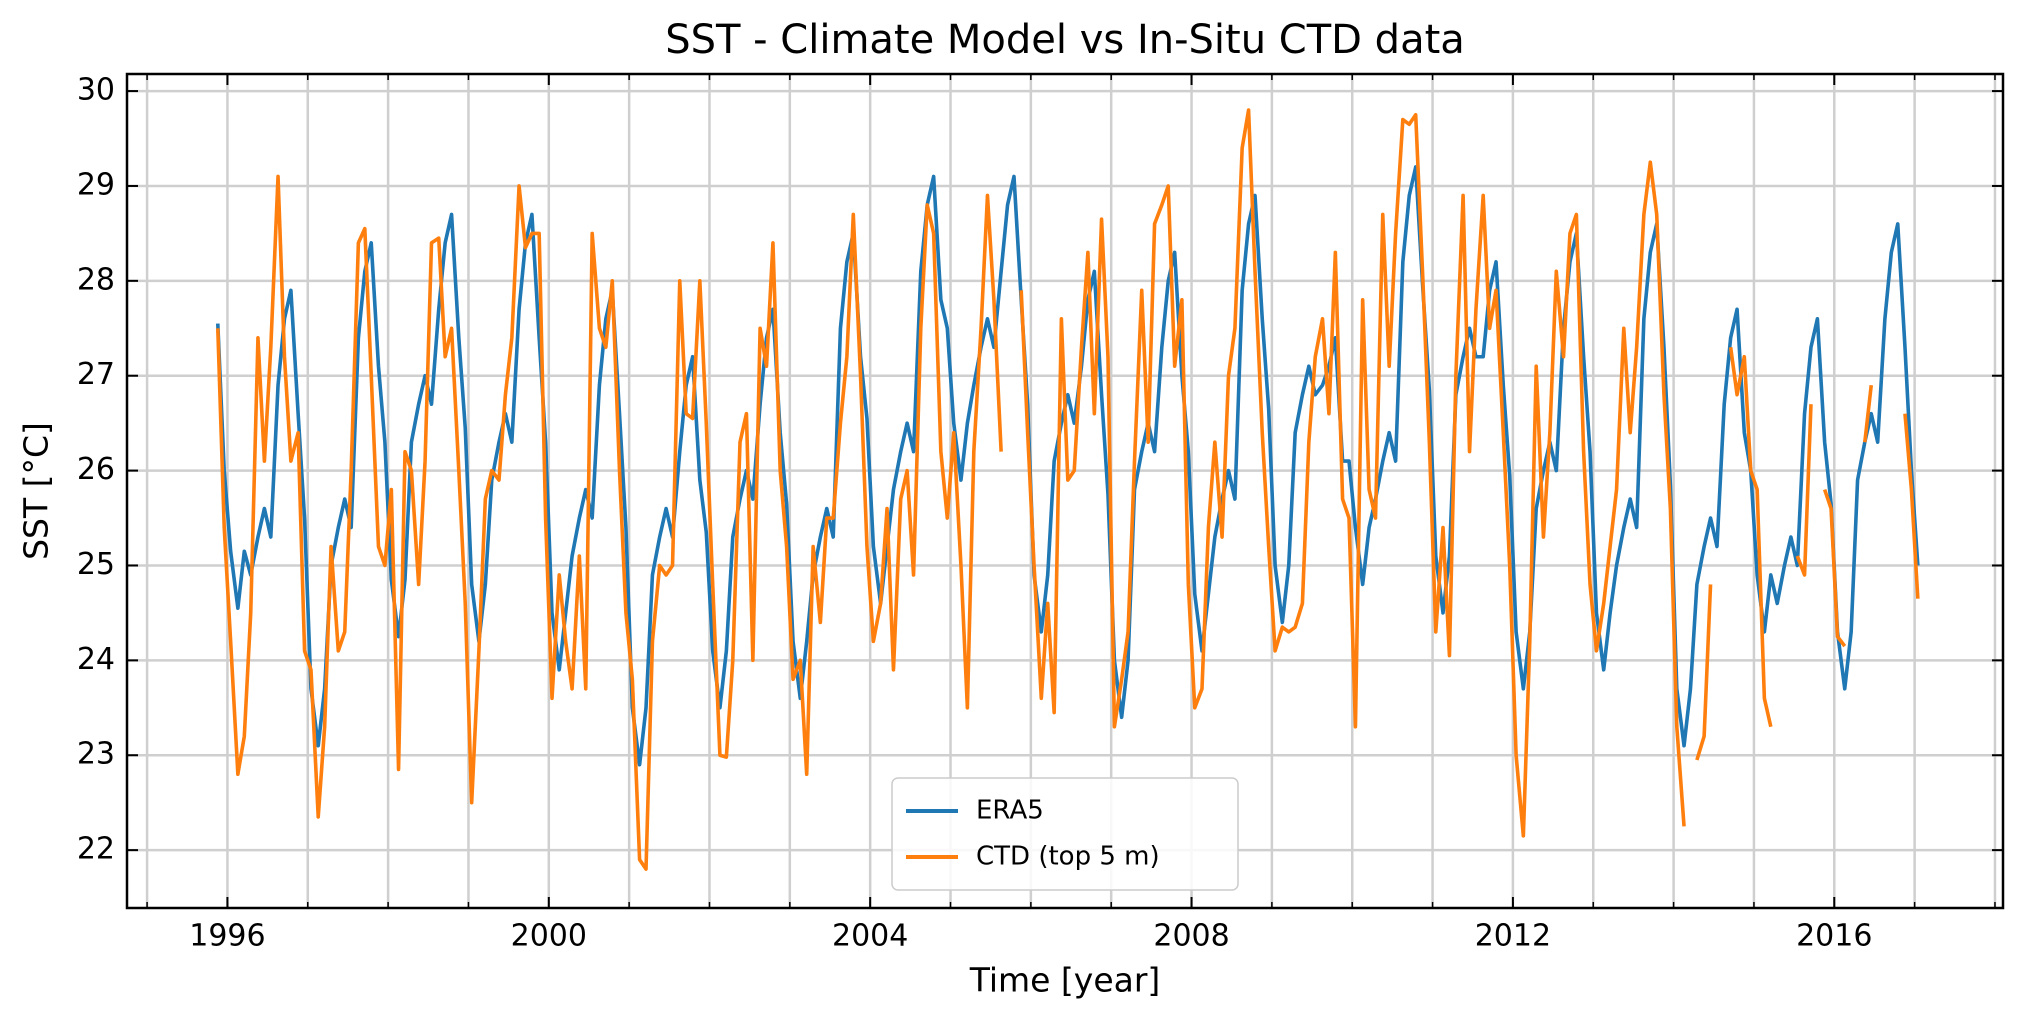  Describe the element at coordinates (1065, 980) in the screenshot. I see `x-axis-label: Time [year]` at that location.